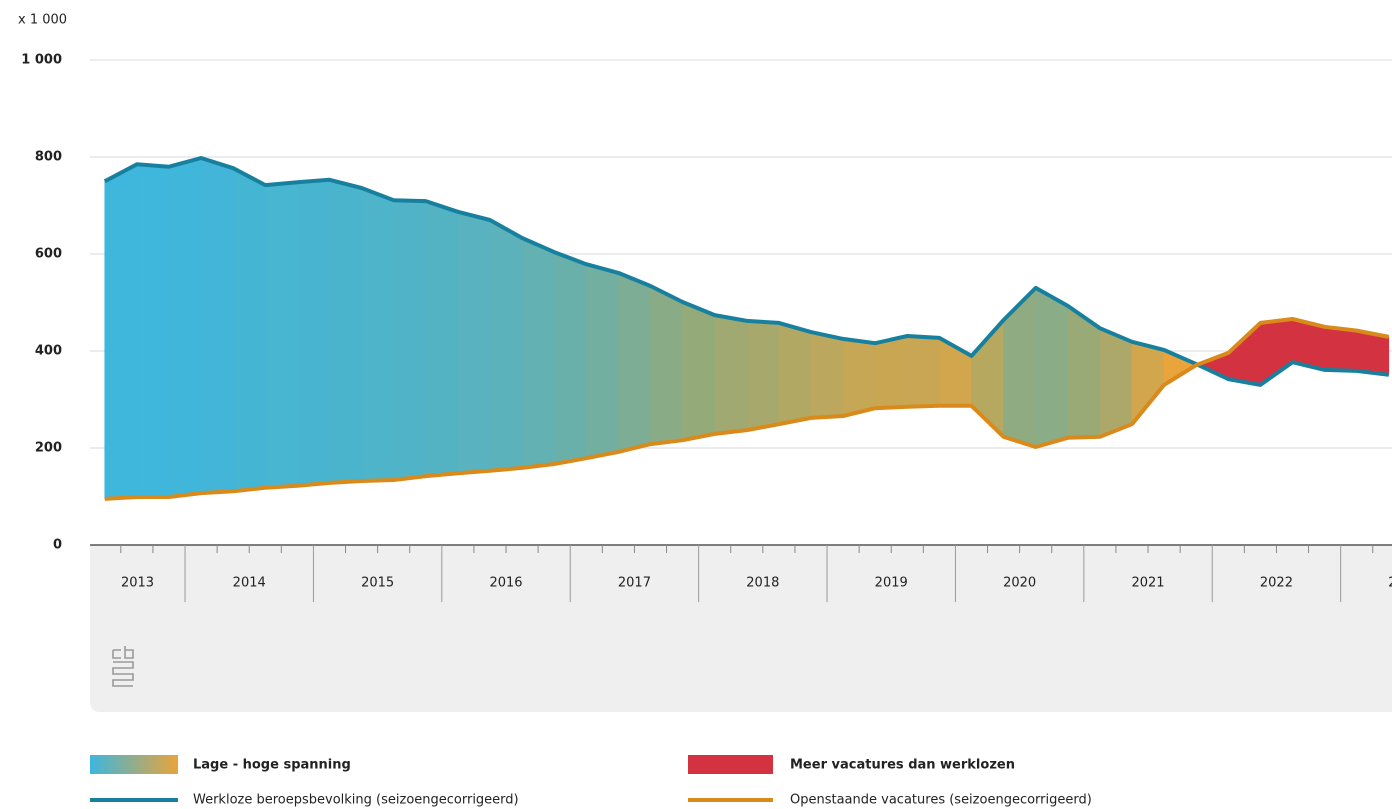 This screenshot has width=1392, height=809. What do you see at coordinates (1019, 583) in the screenshot?
I see `x-tick-label: 2020` at bounding box center [1019, 583].